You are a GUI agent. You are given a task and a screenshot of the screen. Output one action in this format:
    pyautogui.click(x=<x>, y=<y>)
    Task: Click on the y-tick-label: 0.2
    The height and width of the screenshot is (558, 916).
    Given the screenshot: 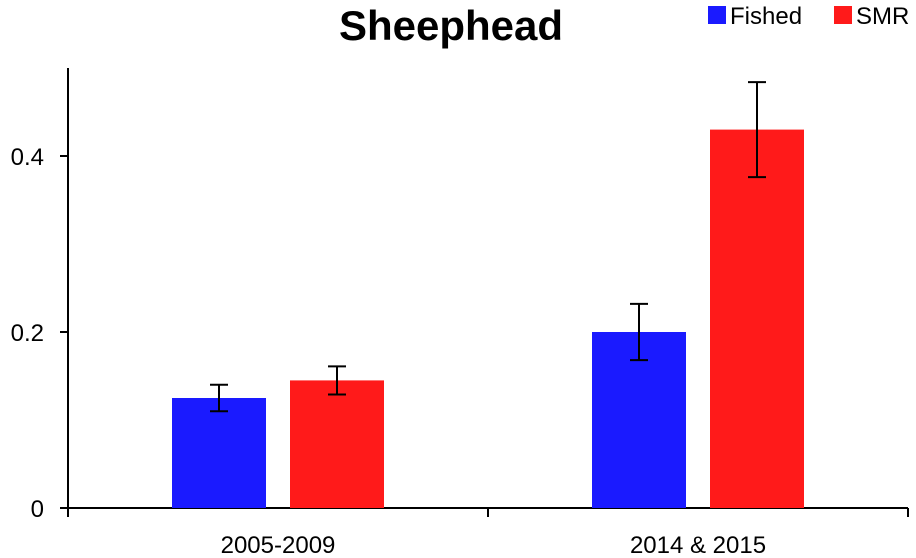 What is the action you would take?
    pyautogui.click(x=27, y=333)
    